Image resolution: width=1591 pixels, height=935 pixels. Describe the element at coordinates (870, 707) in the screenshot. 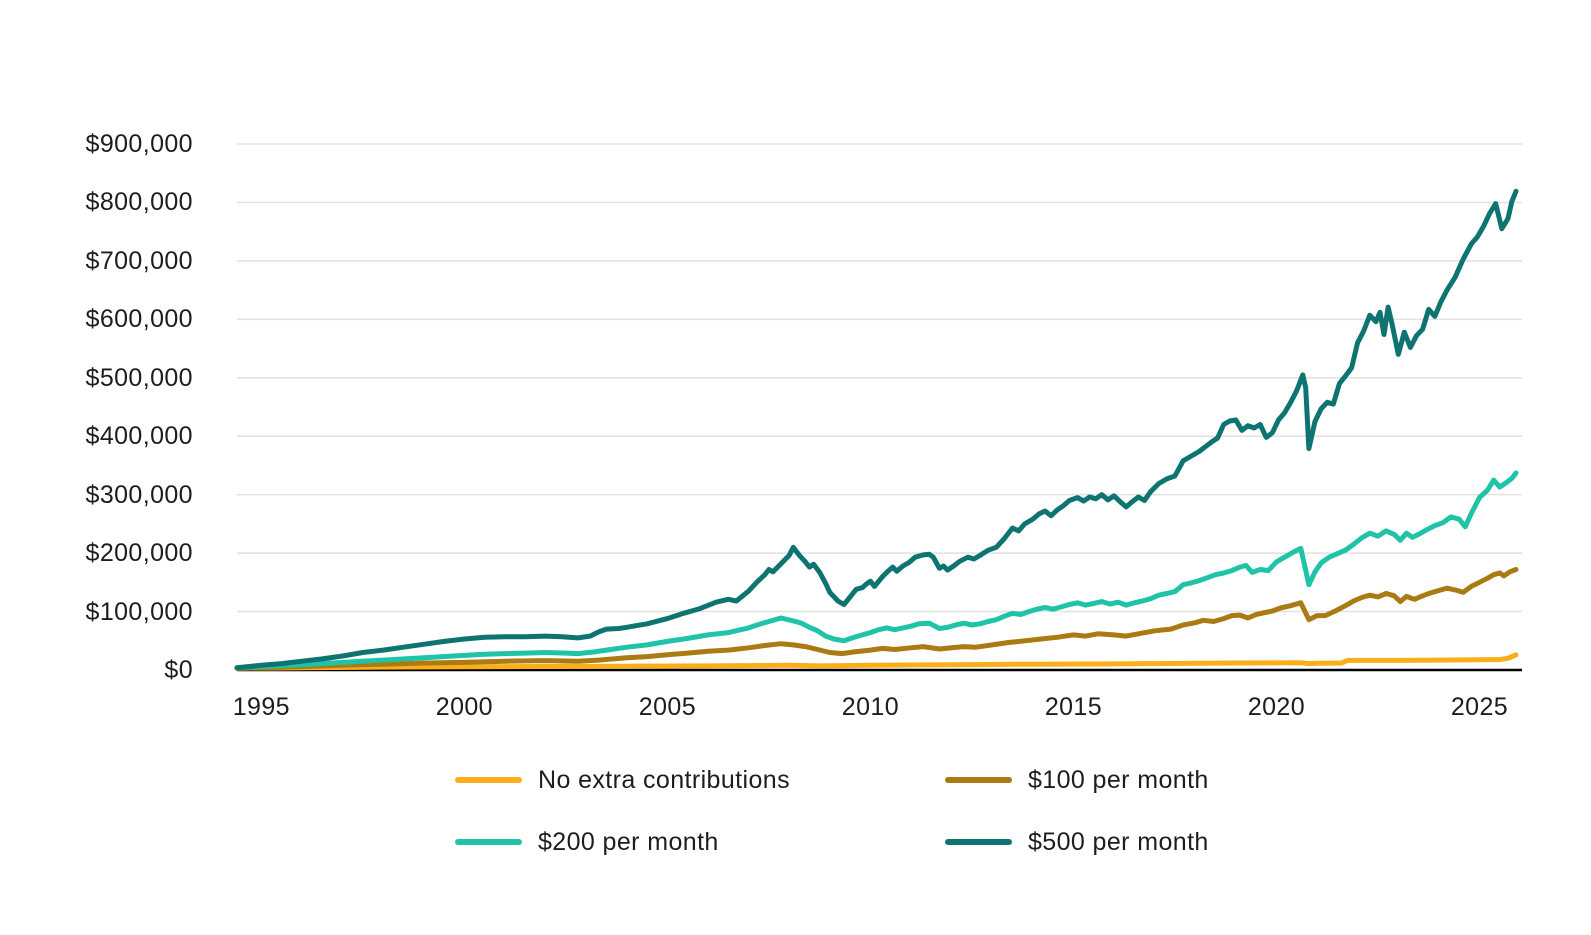

I see `x-axis-label: 2010` at that location.